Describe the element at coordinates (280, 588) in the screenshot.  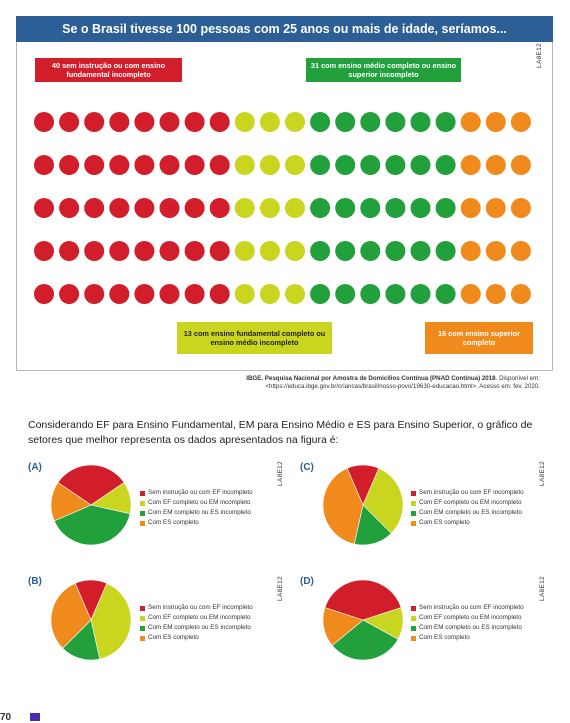
I see `code-b: LA8E12` at that location.